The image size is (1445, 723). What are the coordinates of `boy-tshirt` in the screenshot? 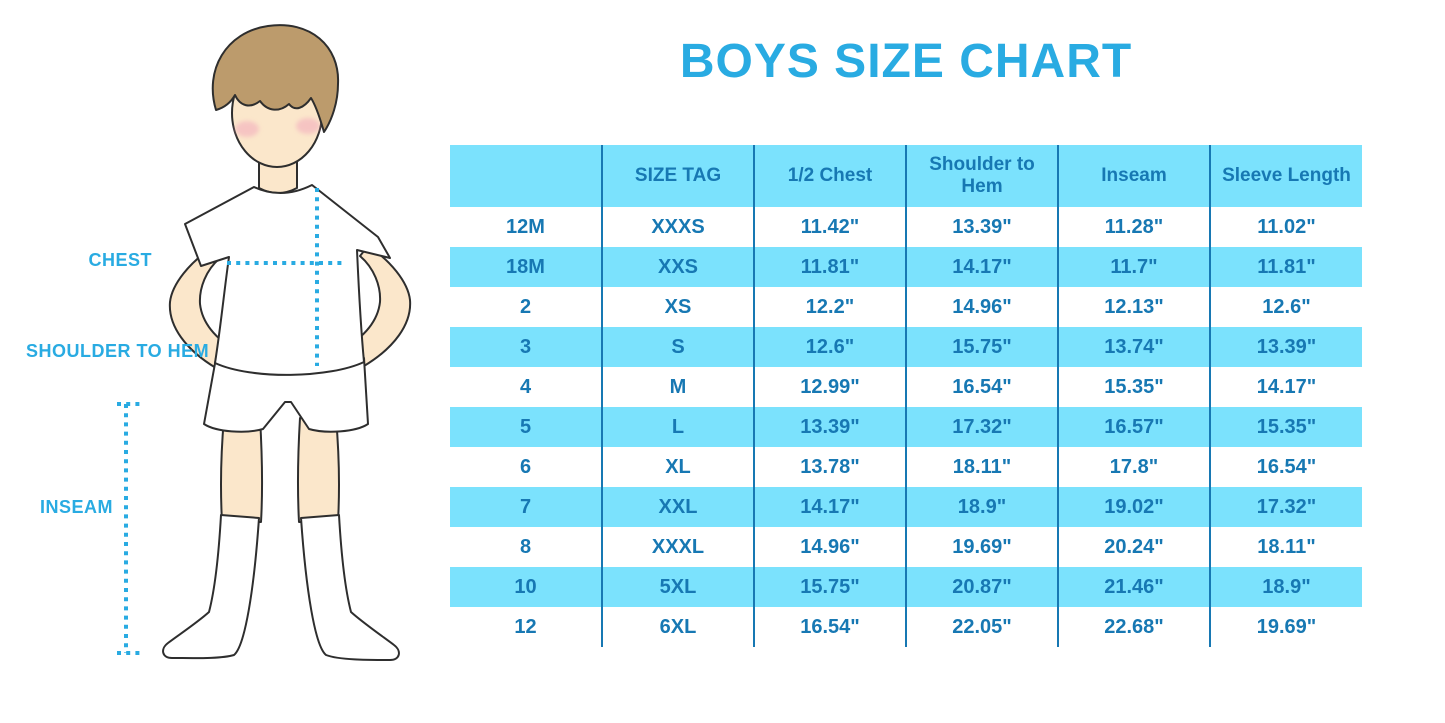 It's located at (287, 280).